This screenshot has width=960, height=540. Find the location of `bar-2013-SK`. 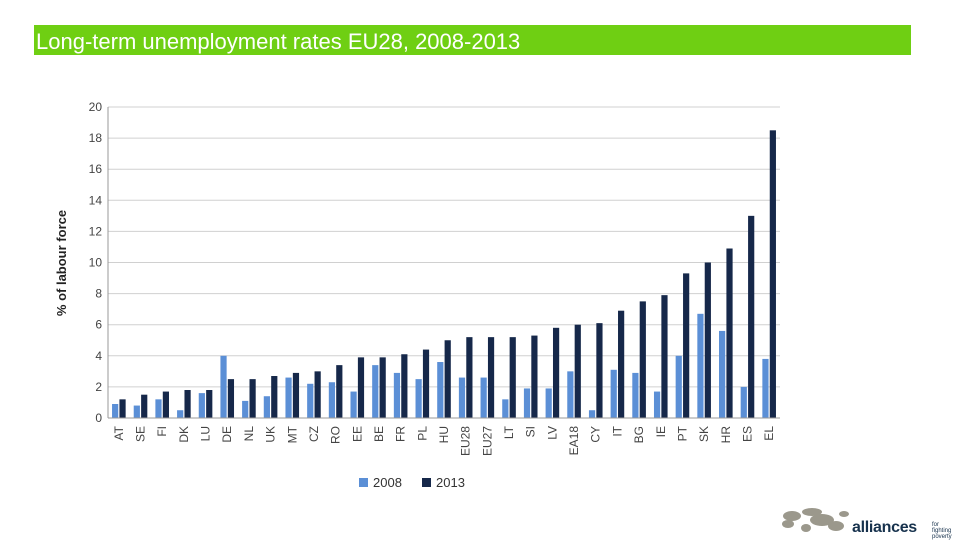

bar-2013-SK is located at coordinates (707, 340).